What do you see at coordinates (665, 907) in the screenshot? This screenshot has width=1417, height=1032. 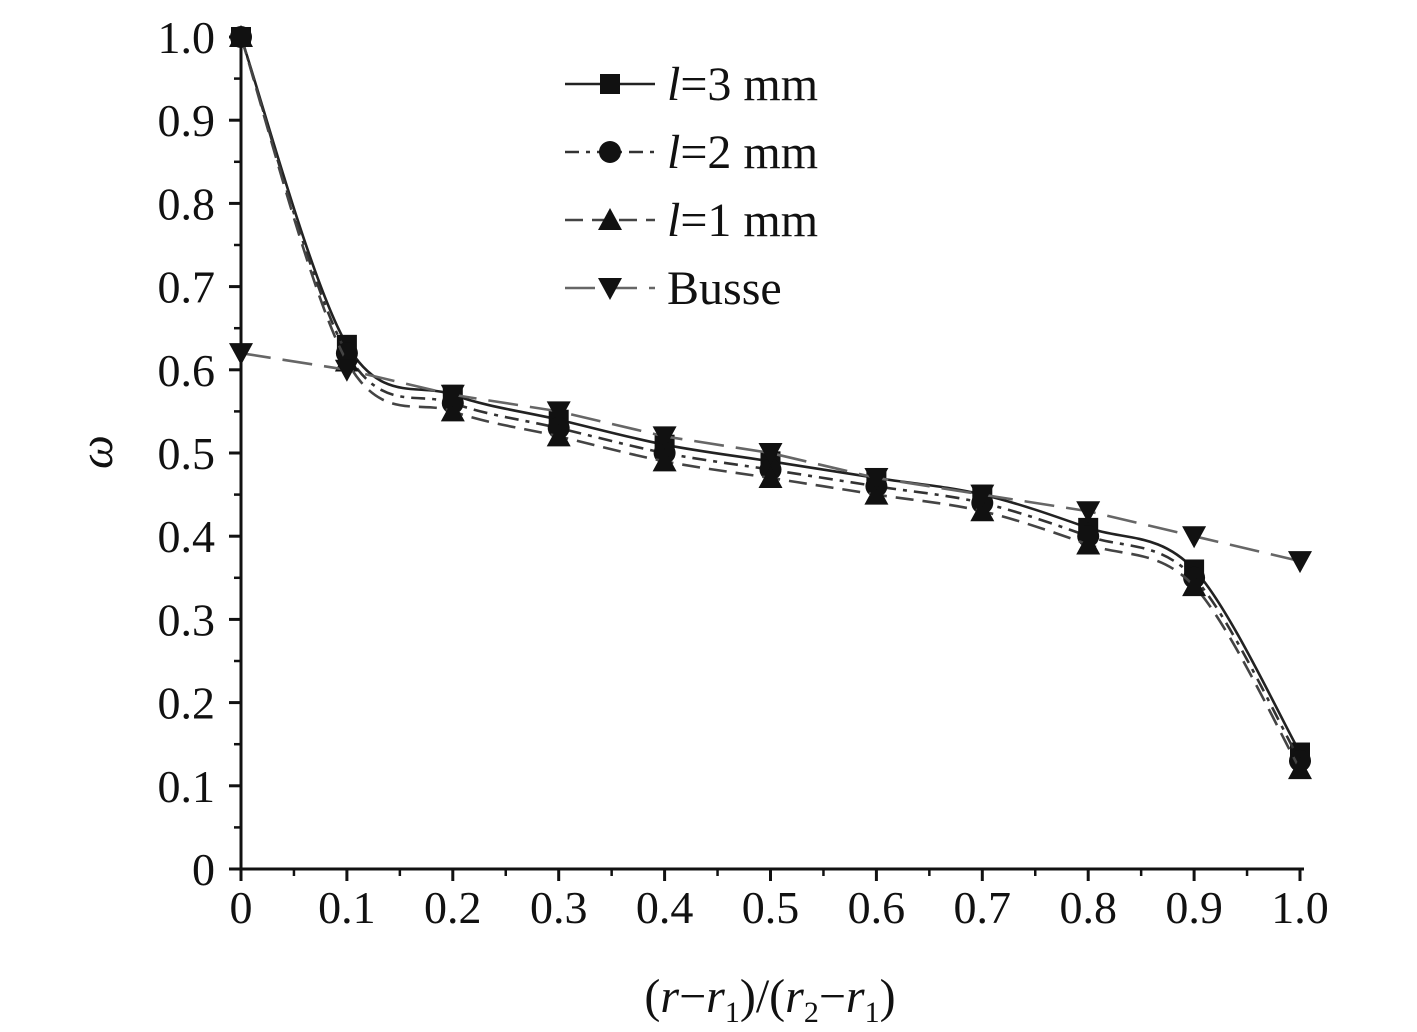 I see `x-tick-label: 0.4` at bounding box center [665, 907].